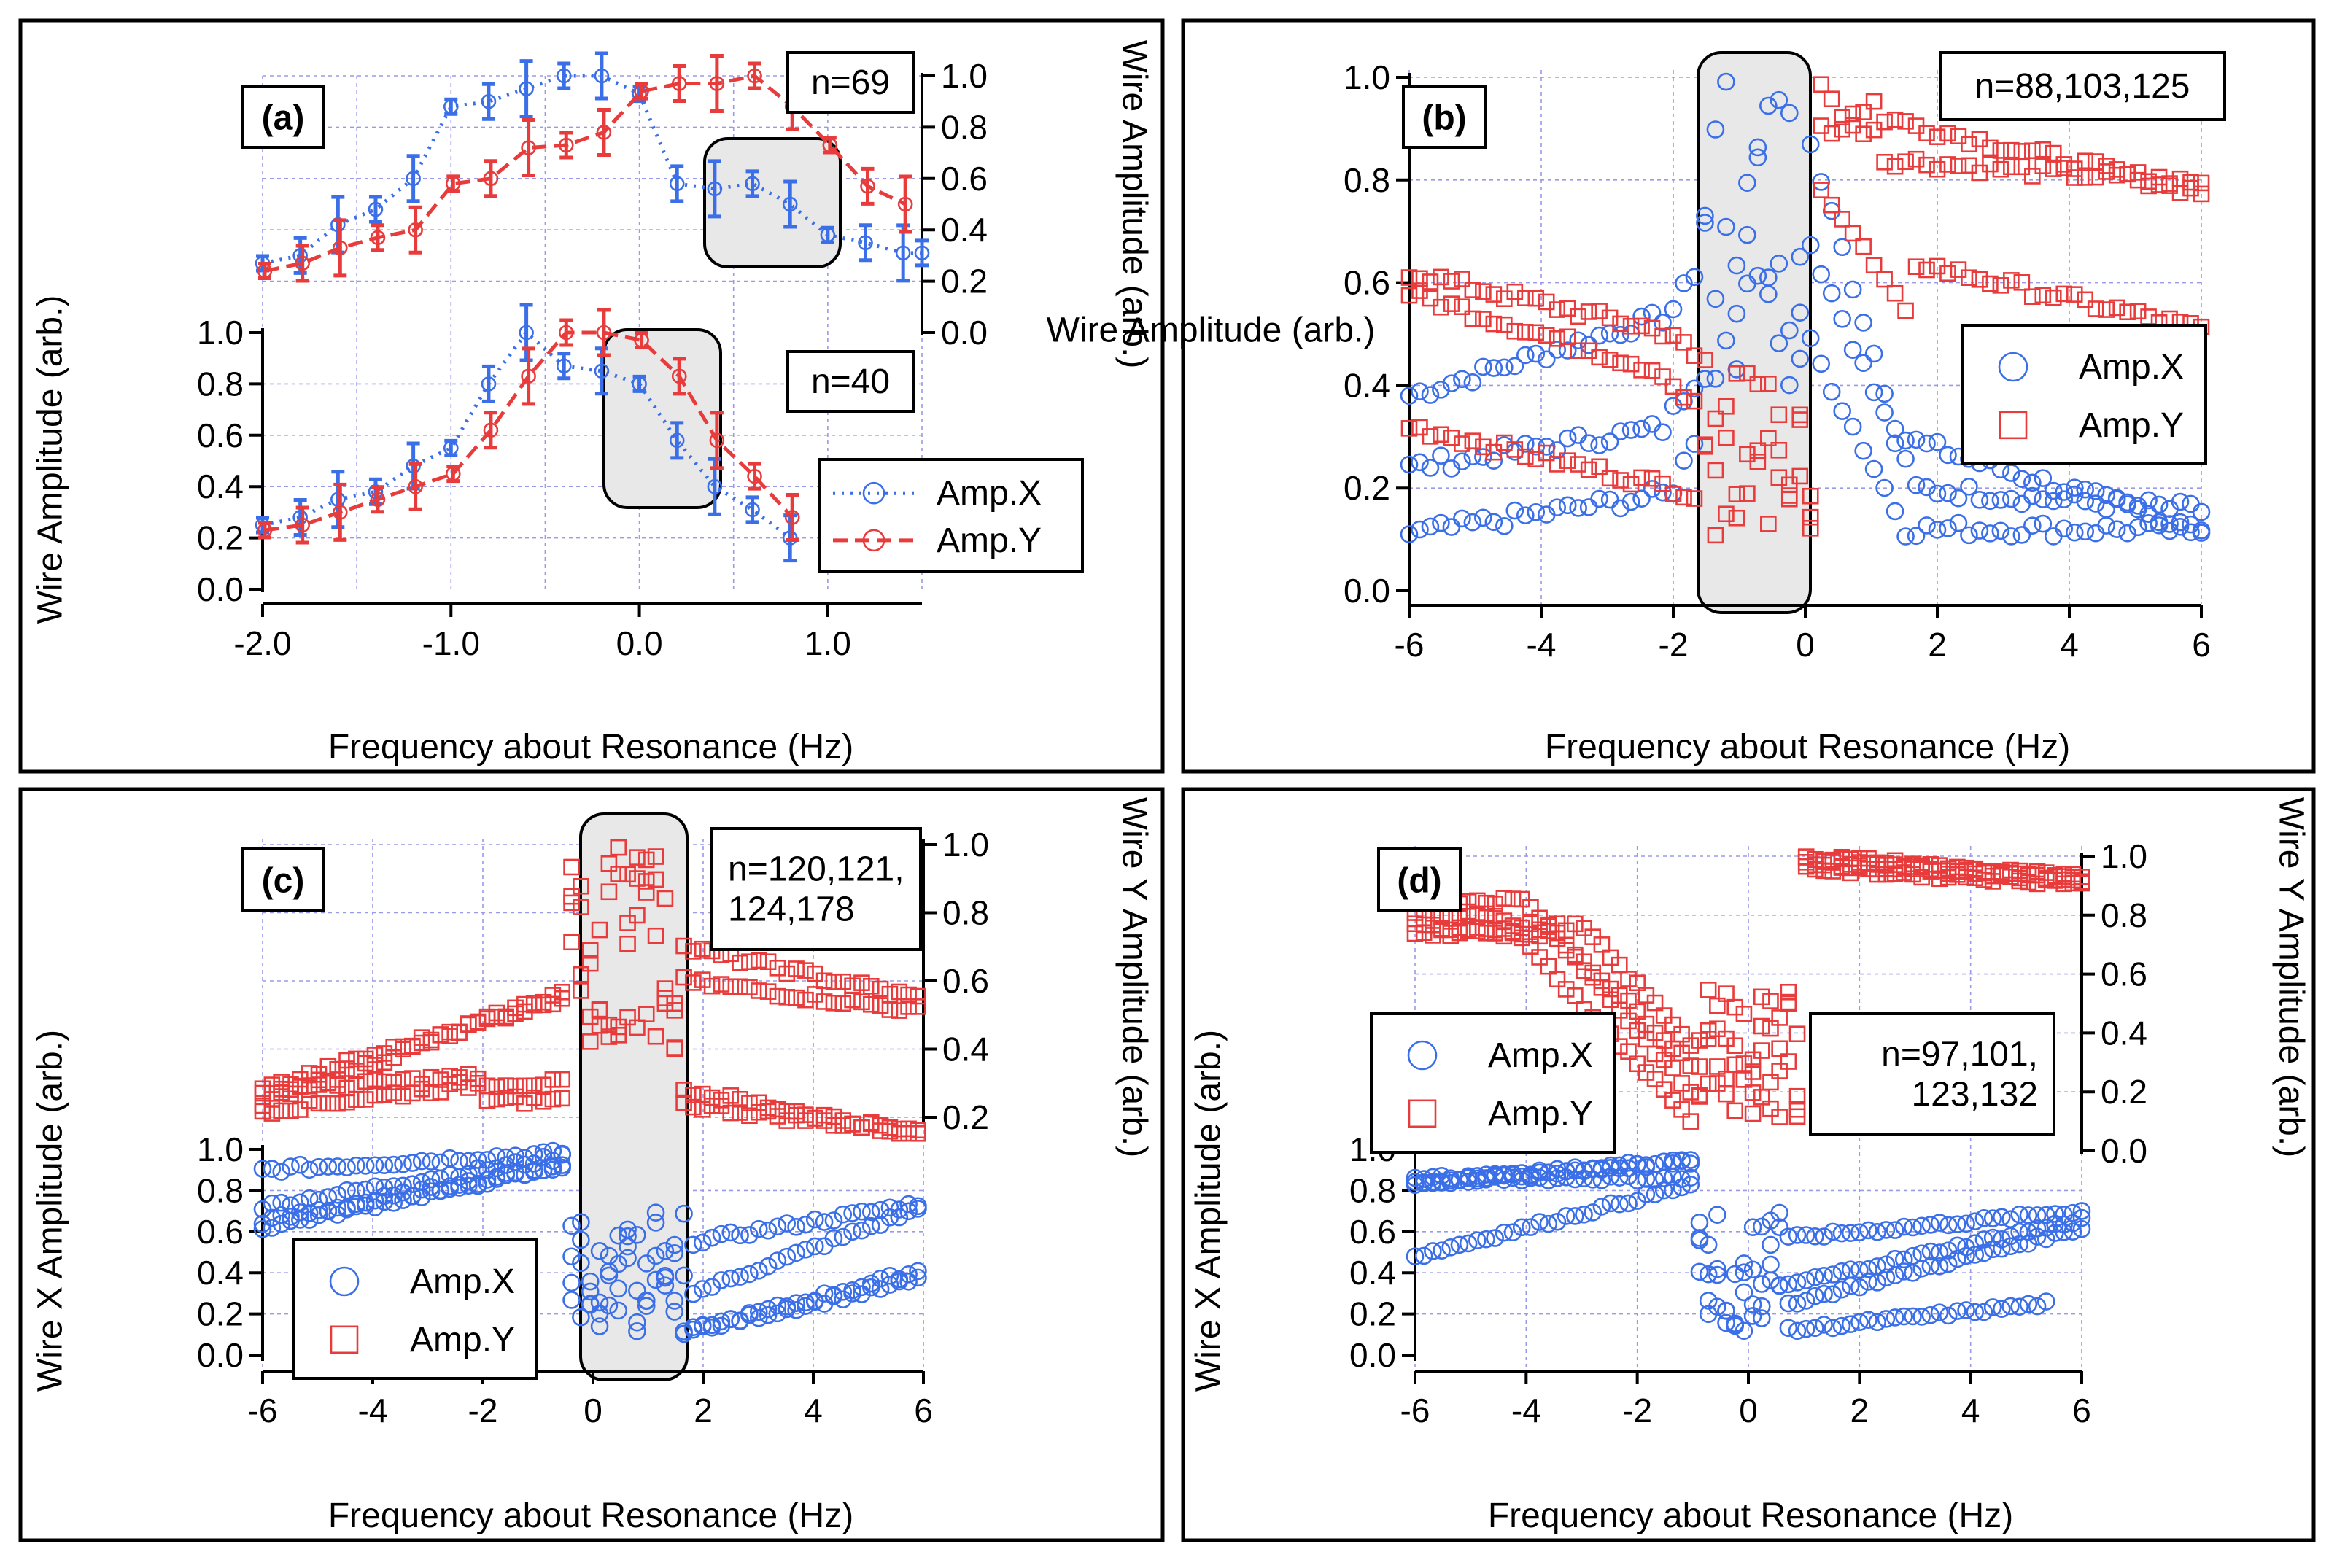 The width and height of the screenshot is (2337, 1568). I want to click on panel-label: (b), so click(1444, 117).